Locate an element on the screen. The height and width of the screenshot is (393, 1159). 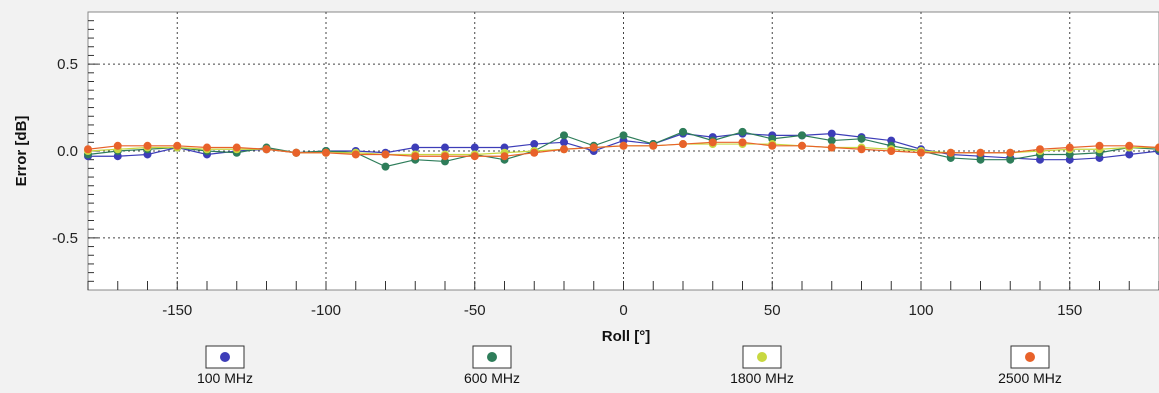
legend-item-100-mhz: 100 MHz is located at coordinates (225, 365).